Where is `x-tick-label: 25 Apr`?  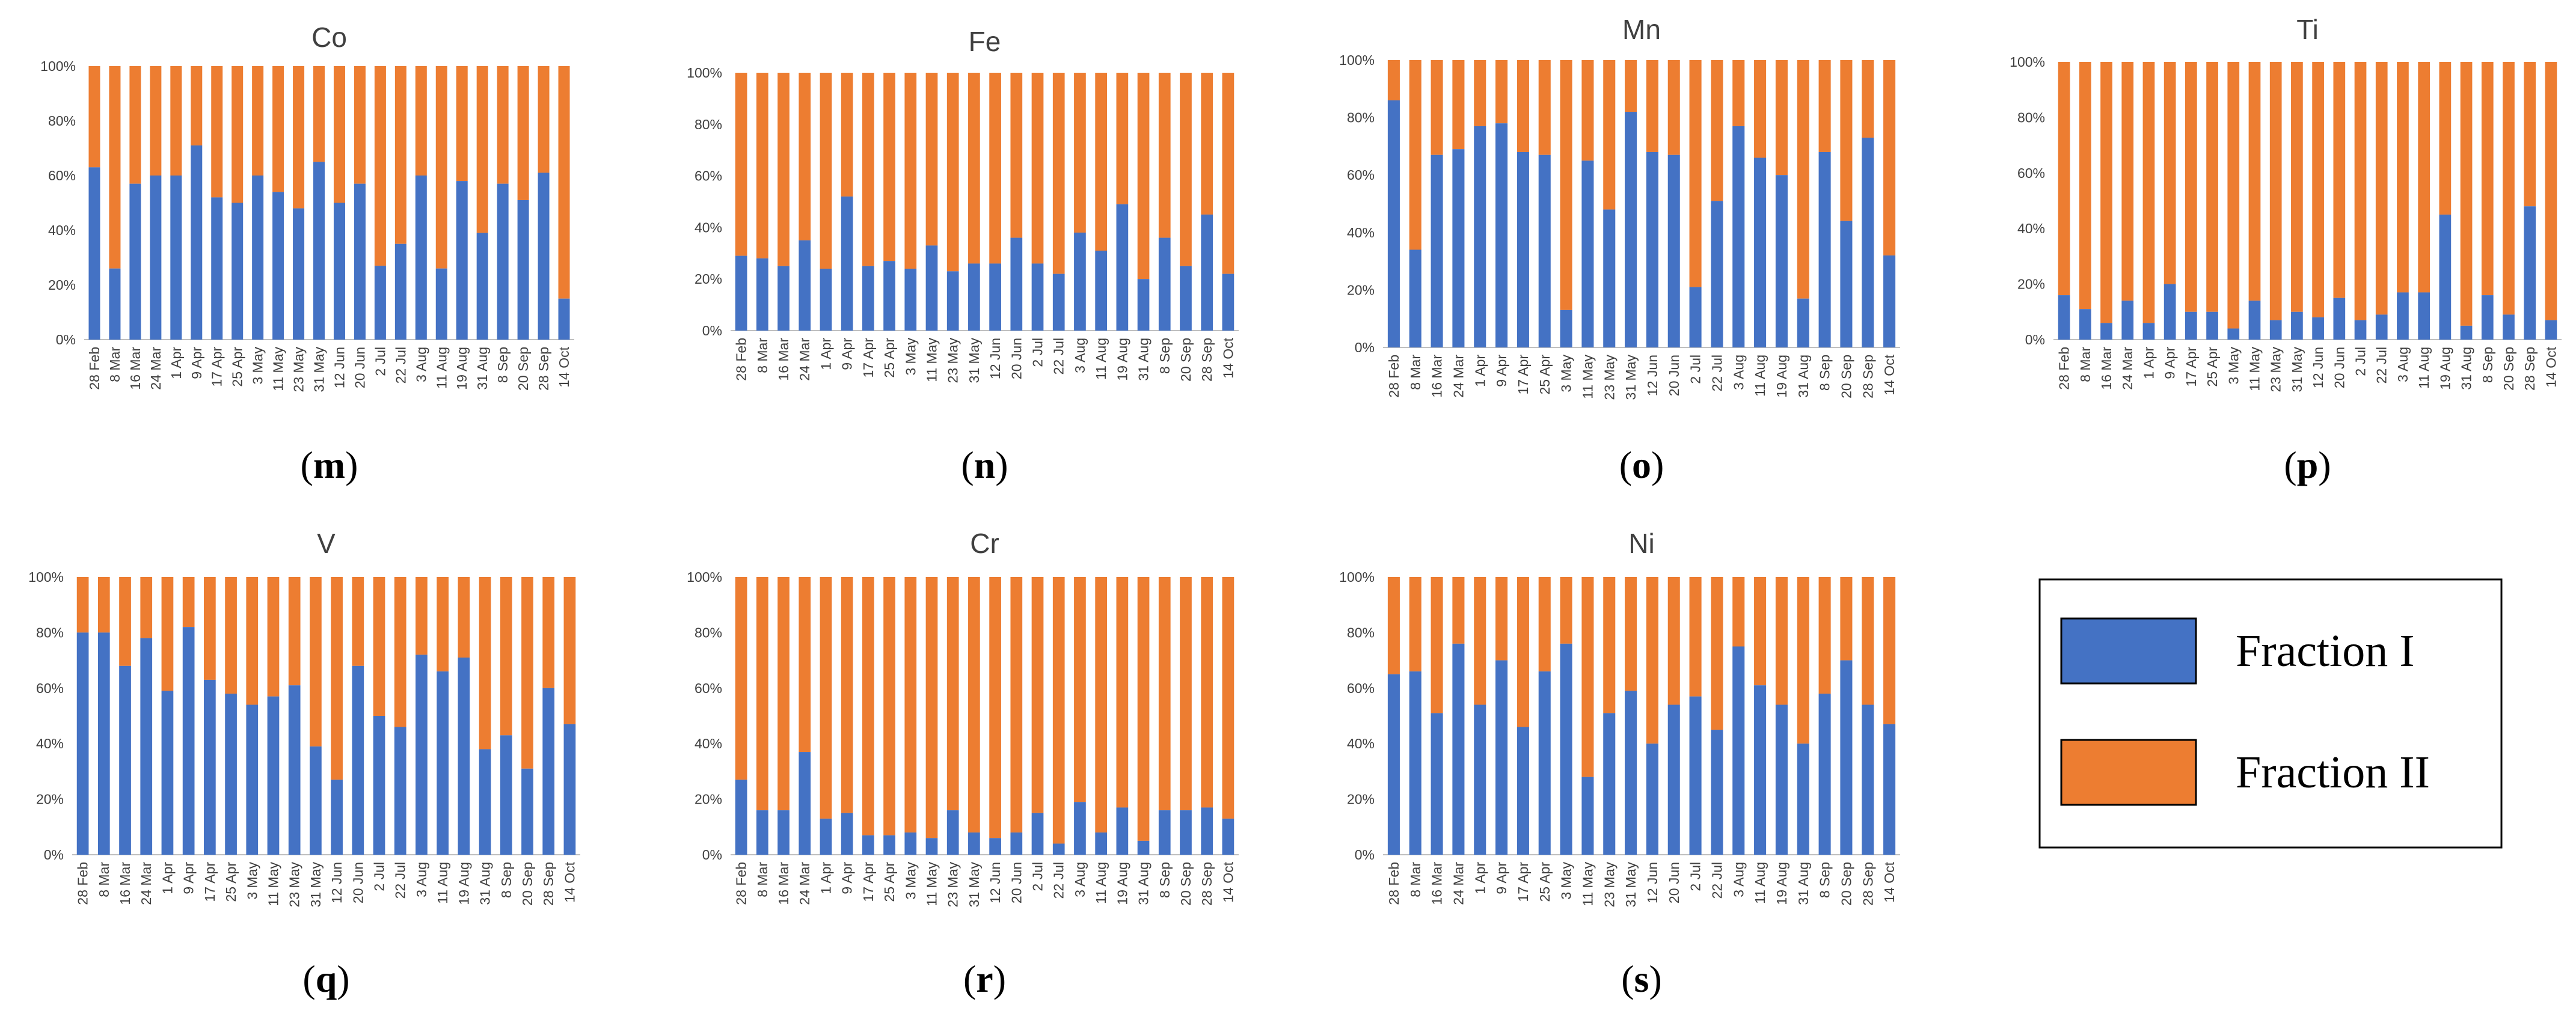
x-tick-label: 25 Apr is located at coordinates (231, 882).